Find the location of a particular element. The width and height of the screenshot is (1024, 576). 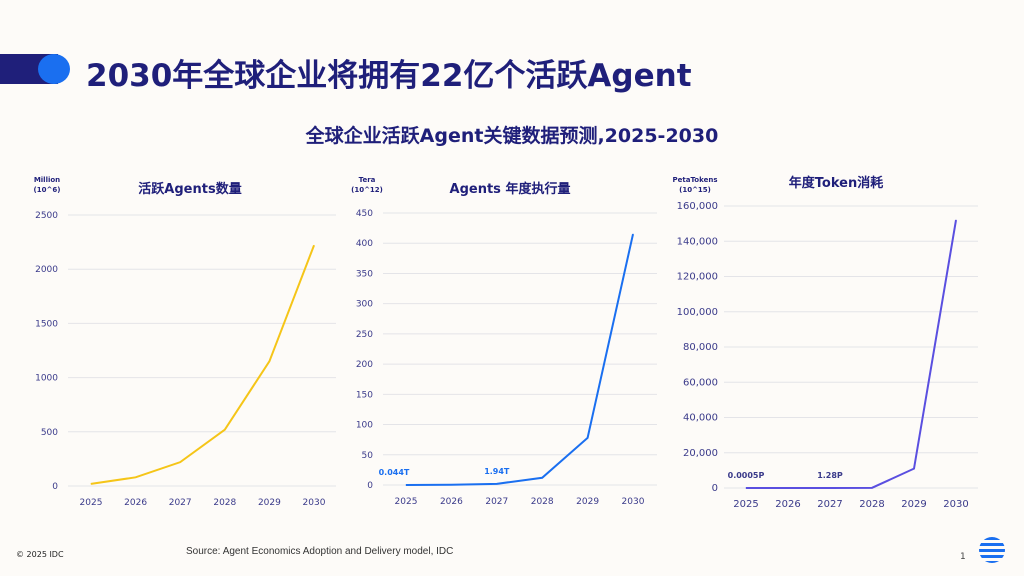

y-unit-label: (10^15) is located at coordinates (695, 190).